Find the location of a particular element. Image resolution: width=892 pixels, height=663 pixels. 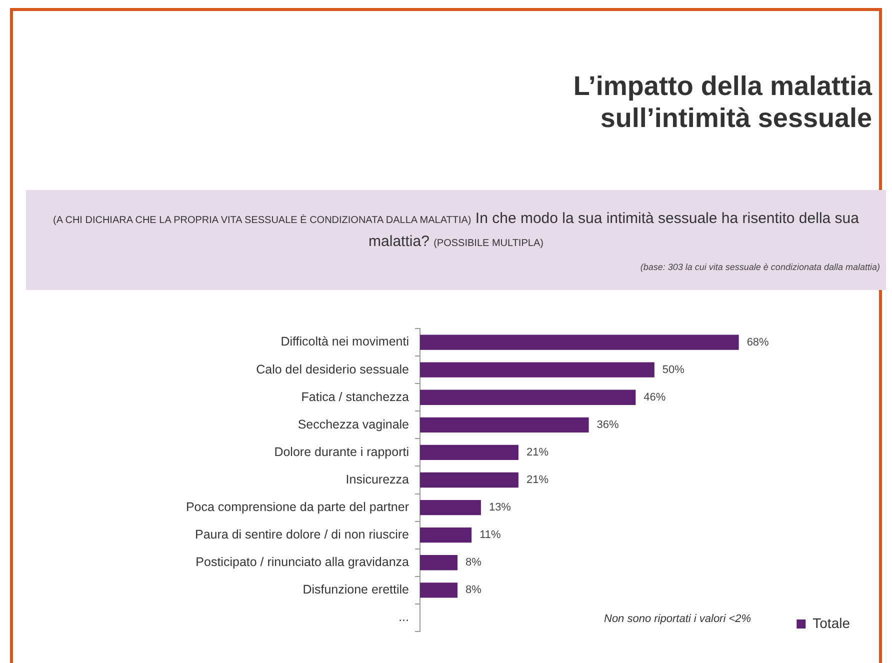

y-tick-label: Posticipato / rinunciato alla gravidanza is located at coordinates (303, 562).